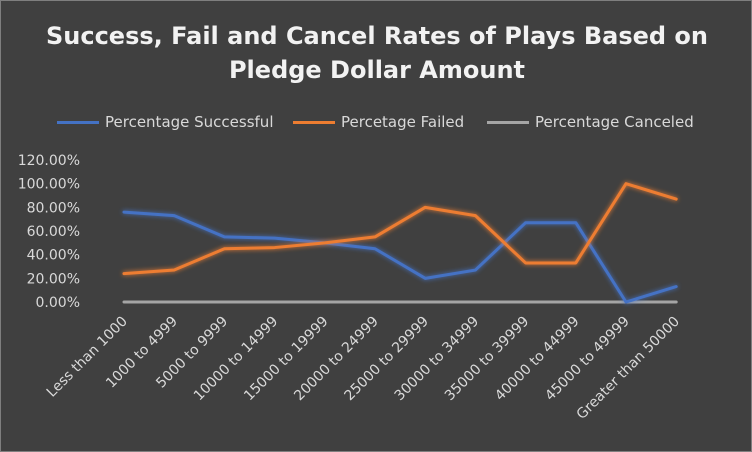 The width and height of the screenshot is (752, 452). Describe the element at coordinates (487, 359) in the screenshot. I see `x-tick-label: 35000 to 39999` at that location.